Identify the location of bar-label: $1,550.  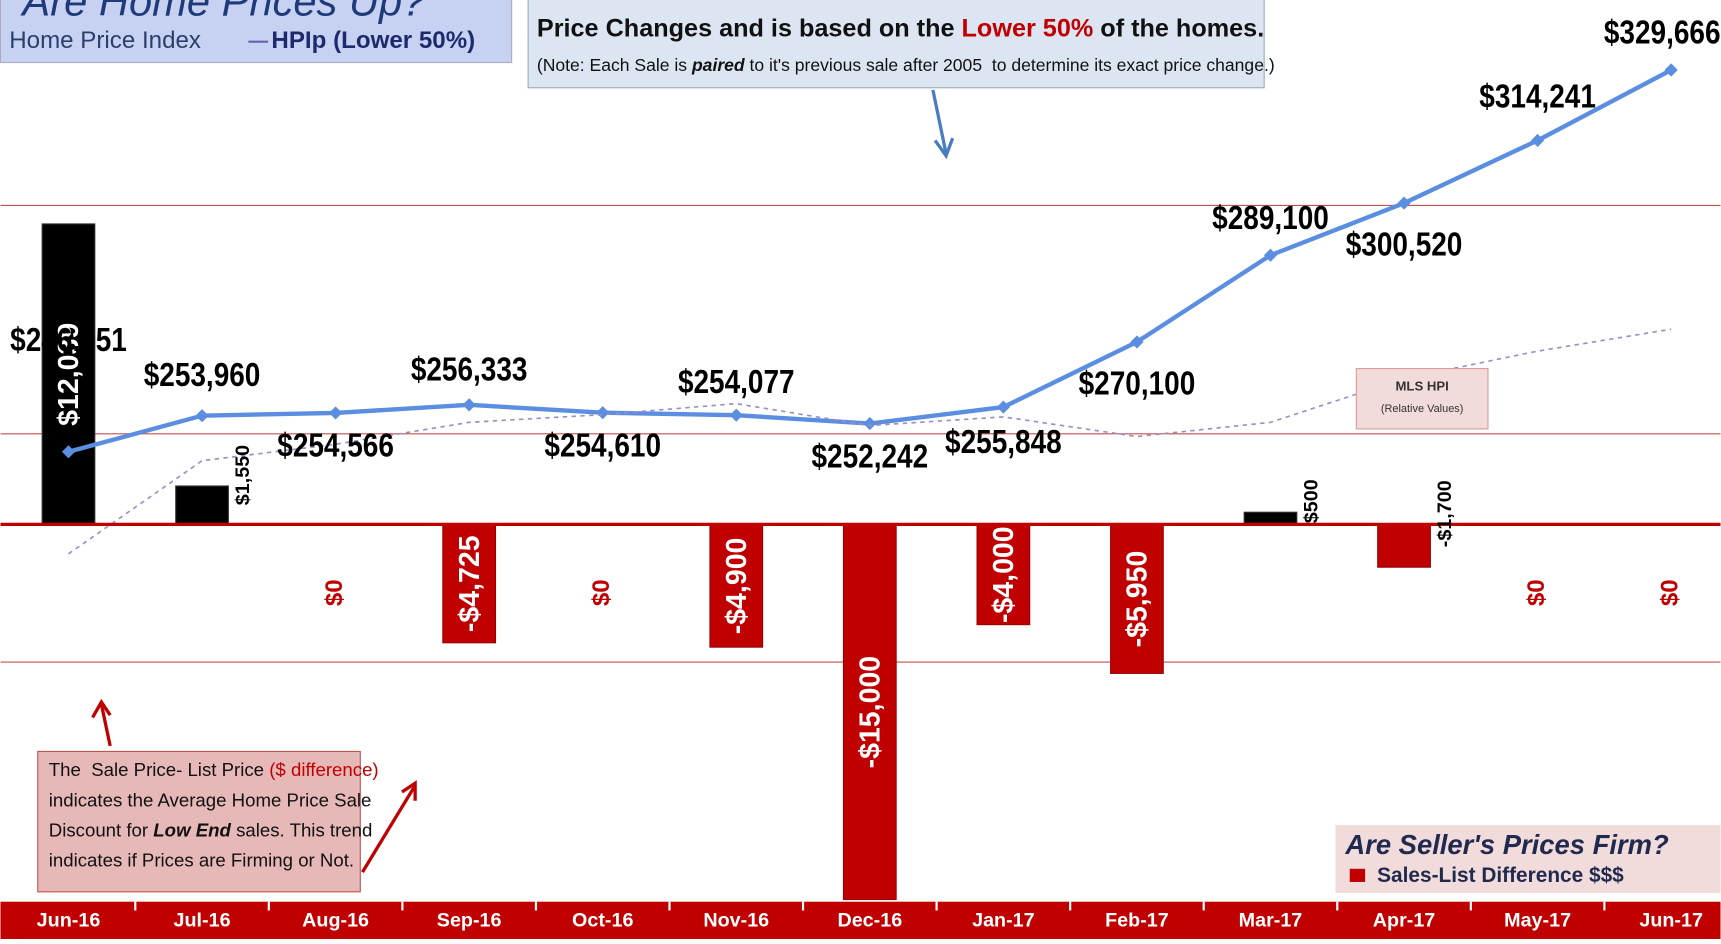
(243, 475).